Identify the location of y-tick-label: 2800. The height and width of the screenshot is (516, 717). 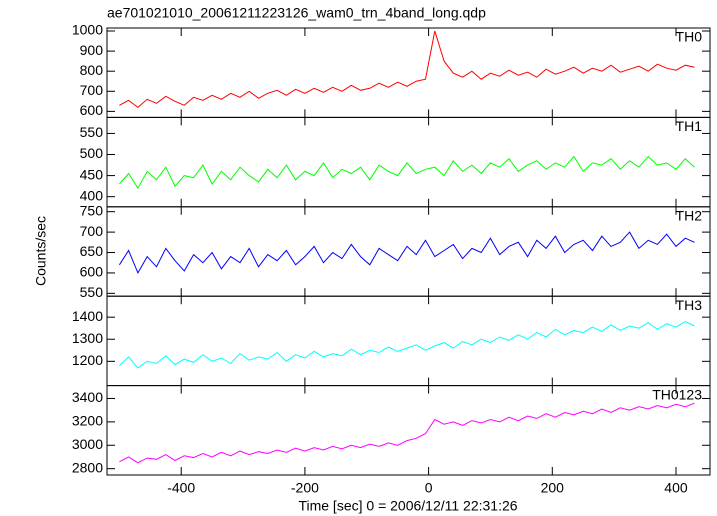
(87, 467).